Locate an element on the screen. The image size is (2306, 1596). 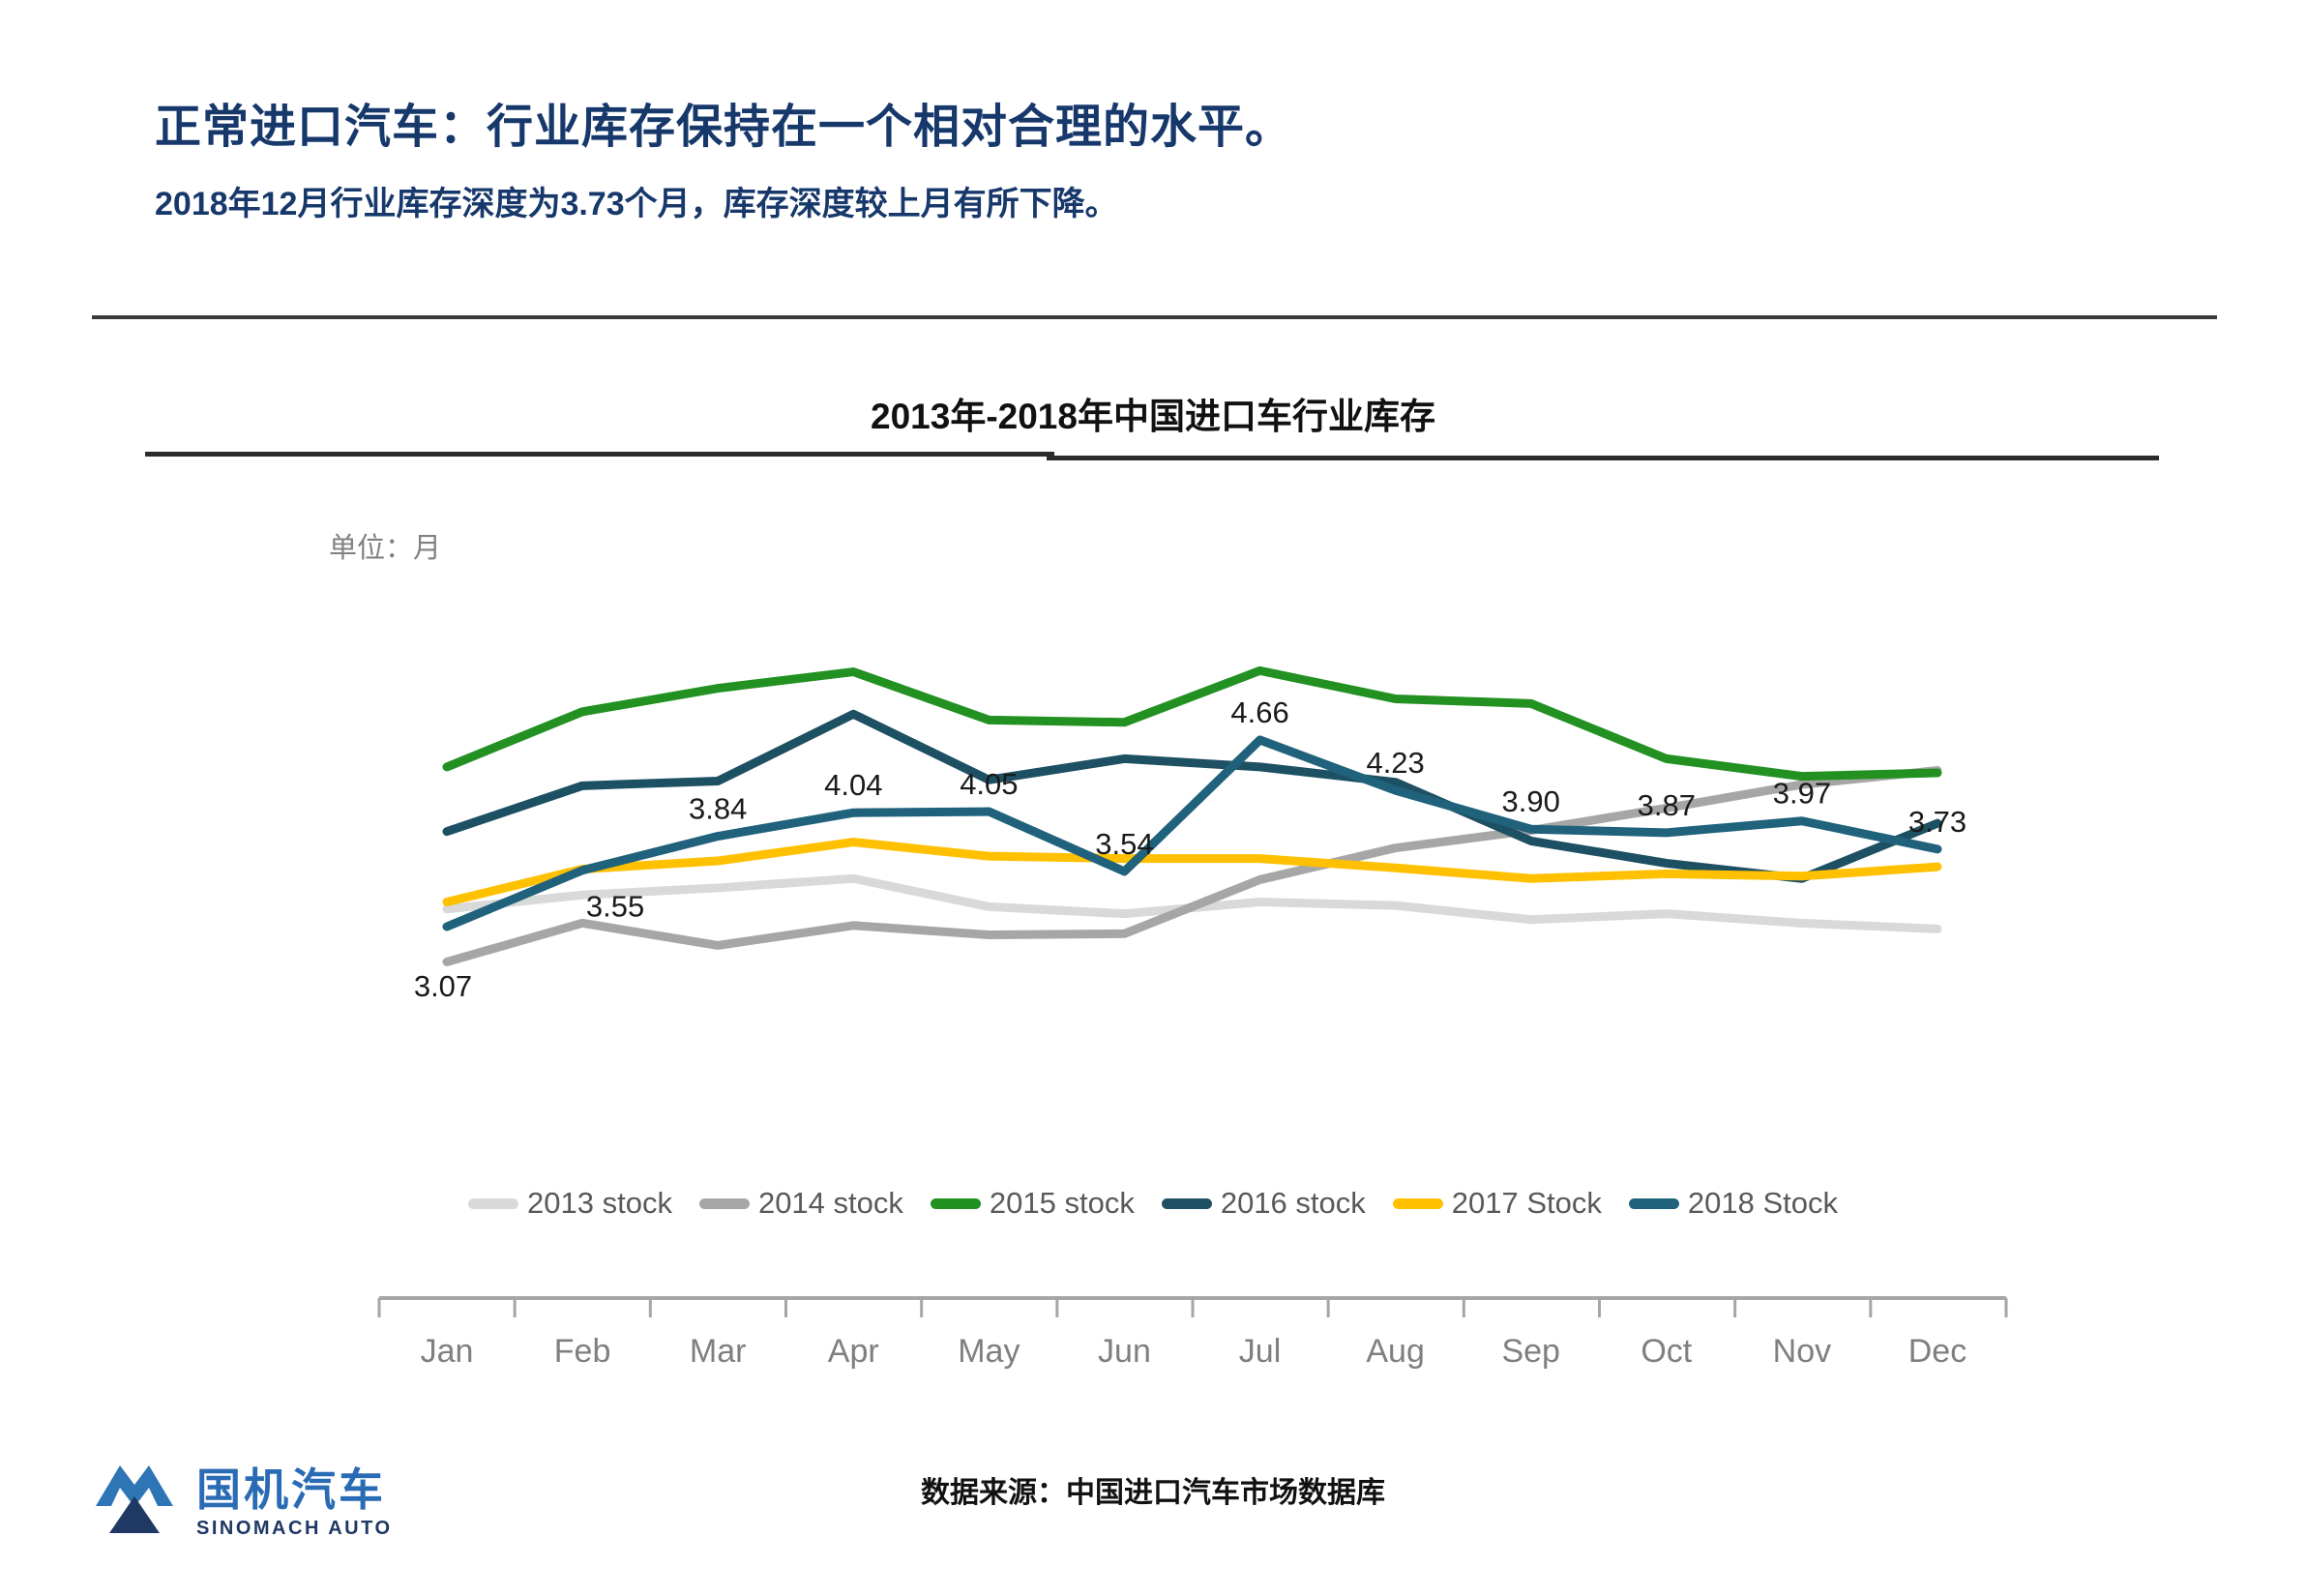
logo: 国机汽车 SINOMACH AUTO is located at coordinates (241, 1498).